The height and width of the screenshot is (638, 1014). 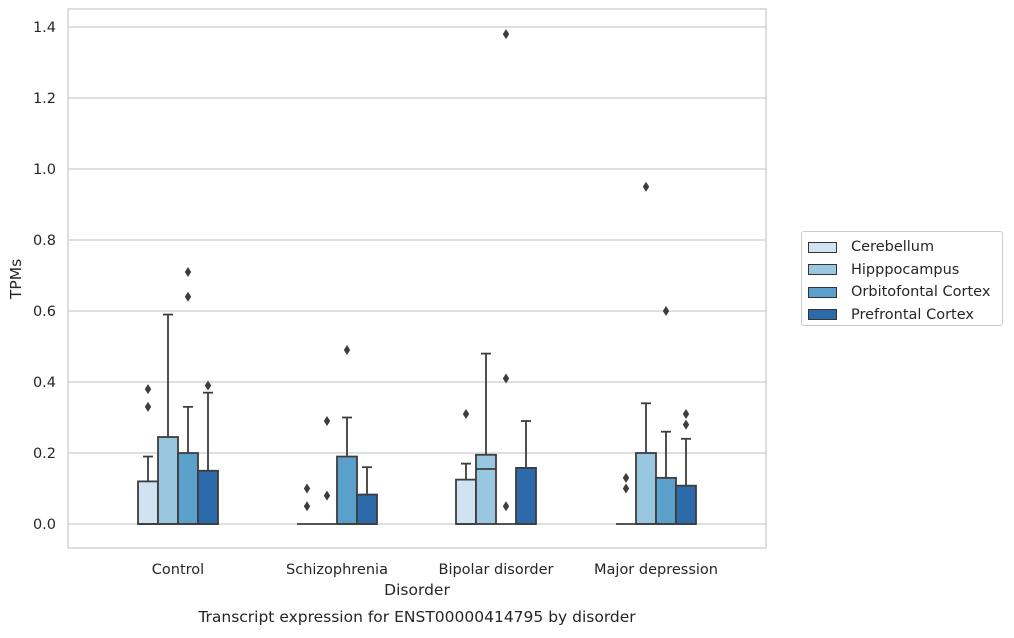 I want to click on legend-swatch-hippocampus, so click(x=822, y=270).